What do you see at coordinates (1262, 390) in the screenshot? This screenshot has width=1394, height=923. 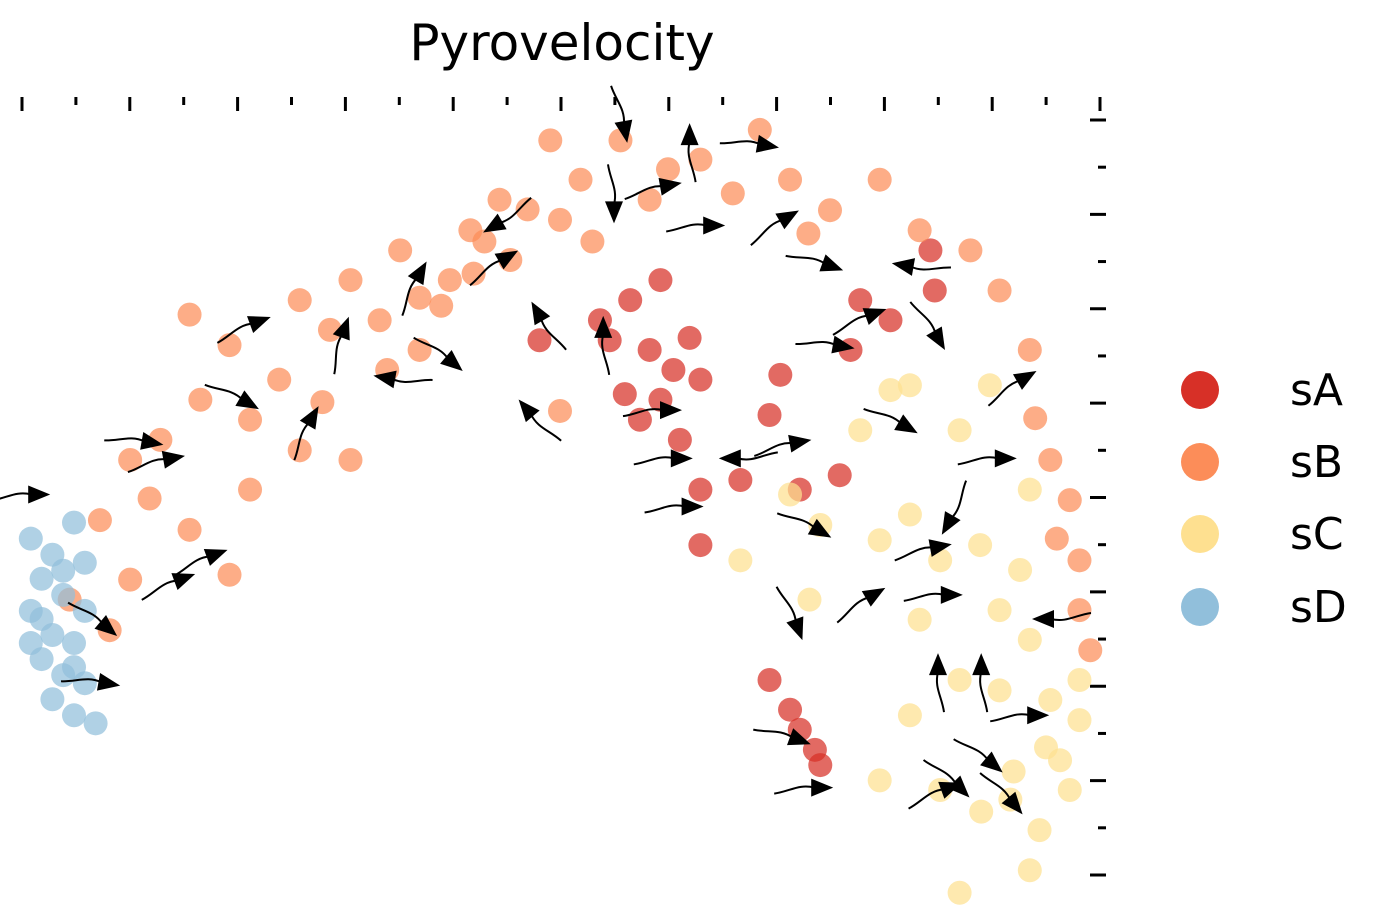 I see `legend-item-sA: sA` at bounding box center [1262, 390].